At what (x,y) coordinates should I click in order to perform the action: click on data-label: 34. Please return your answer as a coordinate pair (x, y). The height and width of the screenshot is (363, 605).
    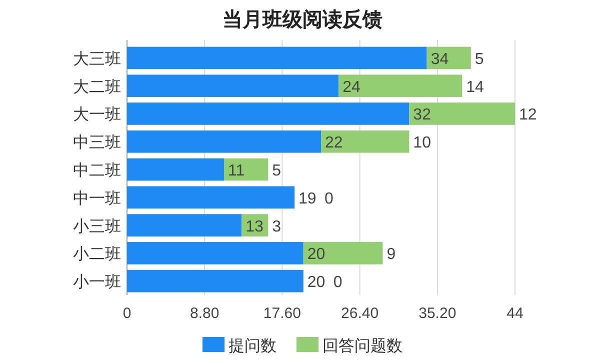
    Looking at the image, I should click on (439, 59).